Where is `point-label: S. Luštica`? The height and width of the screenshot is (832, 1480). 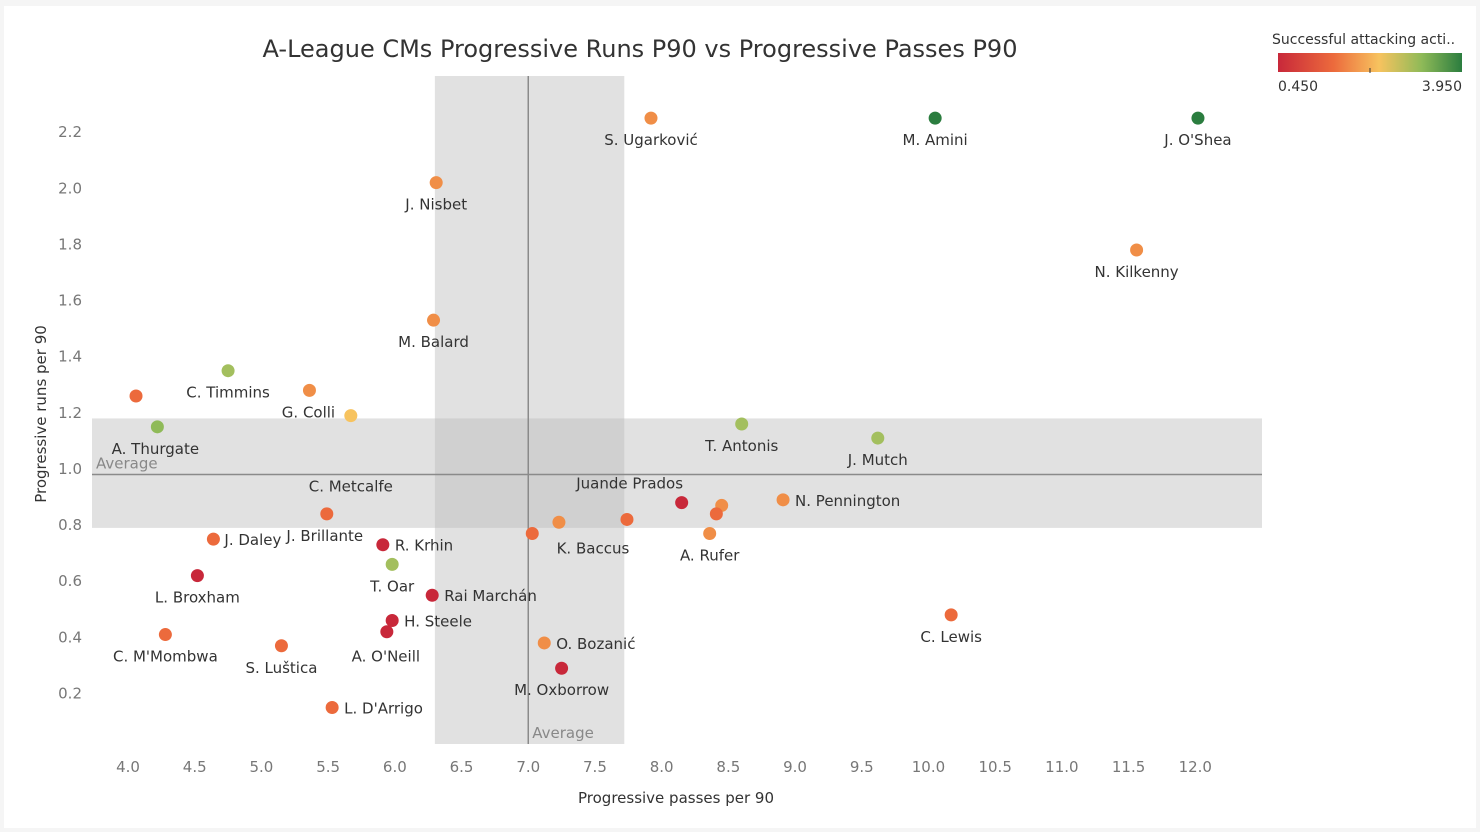 point-label: S. Luštica is located at coordinates (281, 668).